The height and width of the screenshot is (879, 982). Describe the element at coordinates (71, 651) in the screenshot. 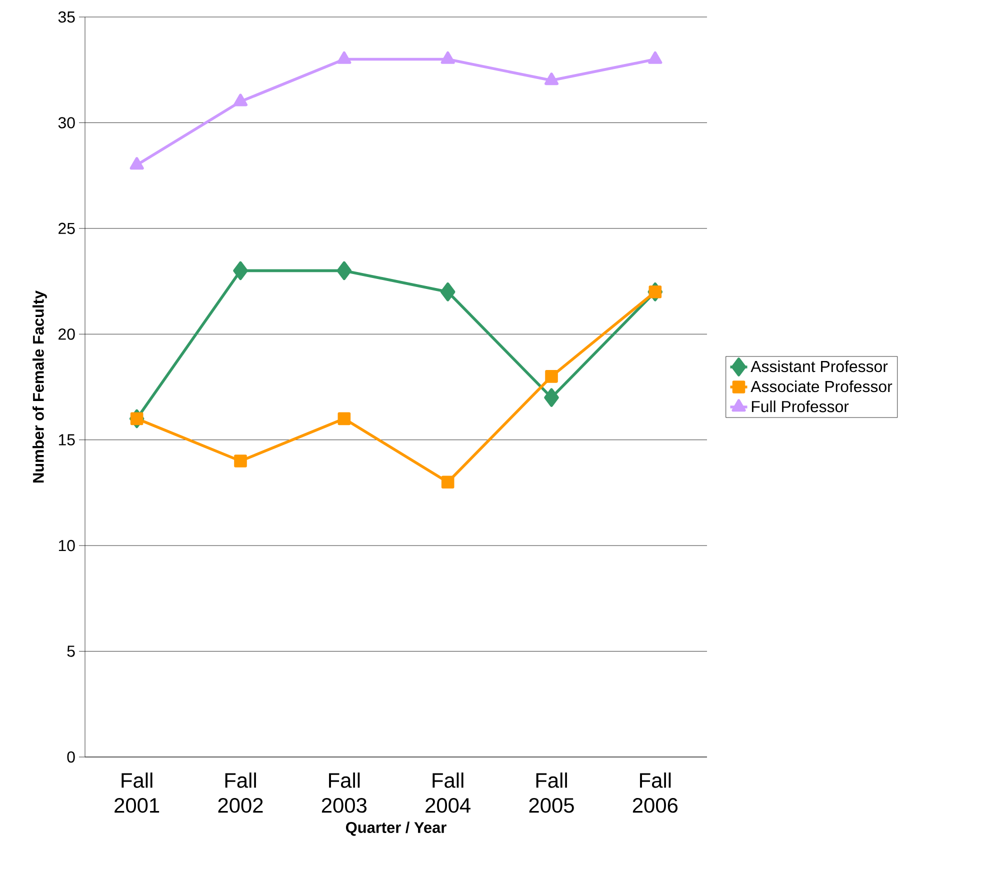

I see `y-tick-label: 5` at that location.